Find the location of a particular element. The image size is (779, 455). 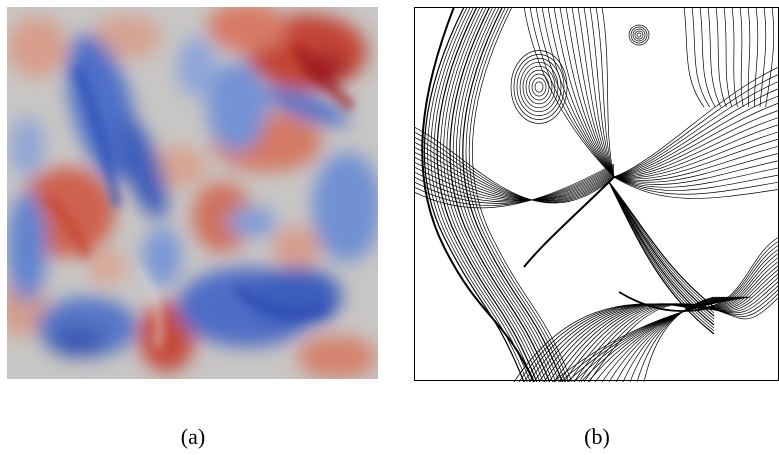

caption-b: (b) is located at coordinates (597, 436).